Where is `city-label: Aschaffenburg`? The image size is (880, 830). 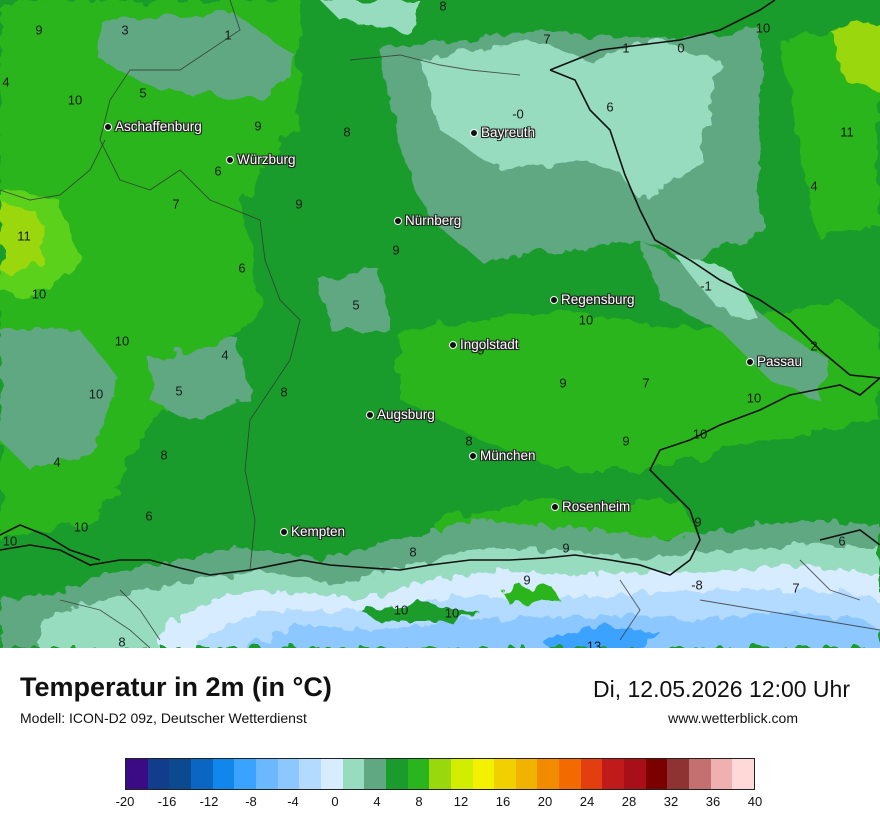
city-label: Aschaffenburg is located at coordinates (158, 126).